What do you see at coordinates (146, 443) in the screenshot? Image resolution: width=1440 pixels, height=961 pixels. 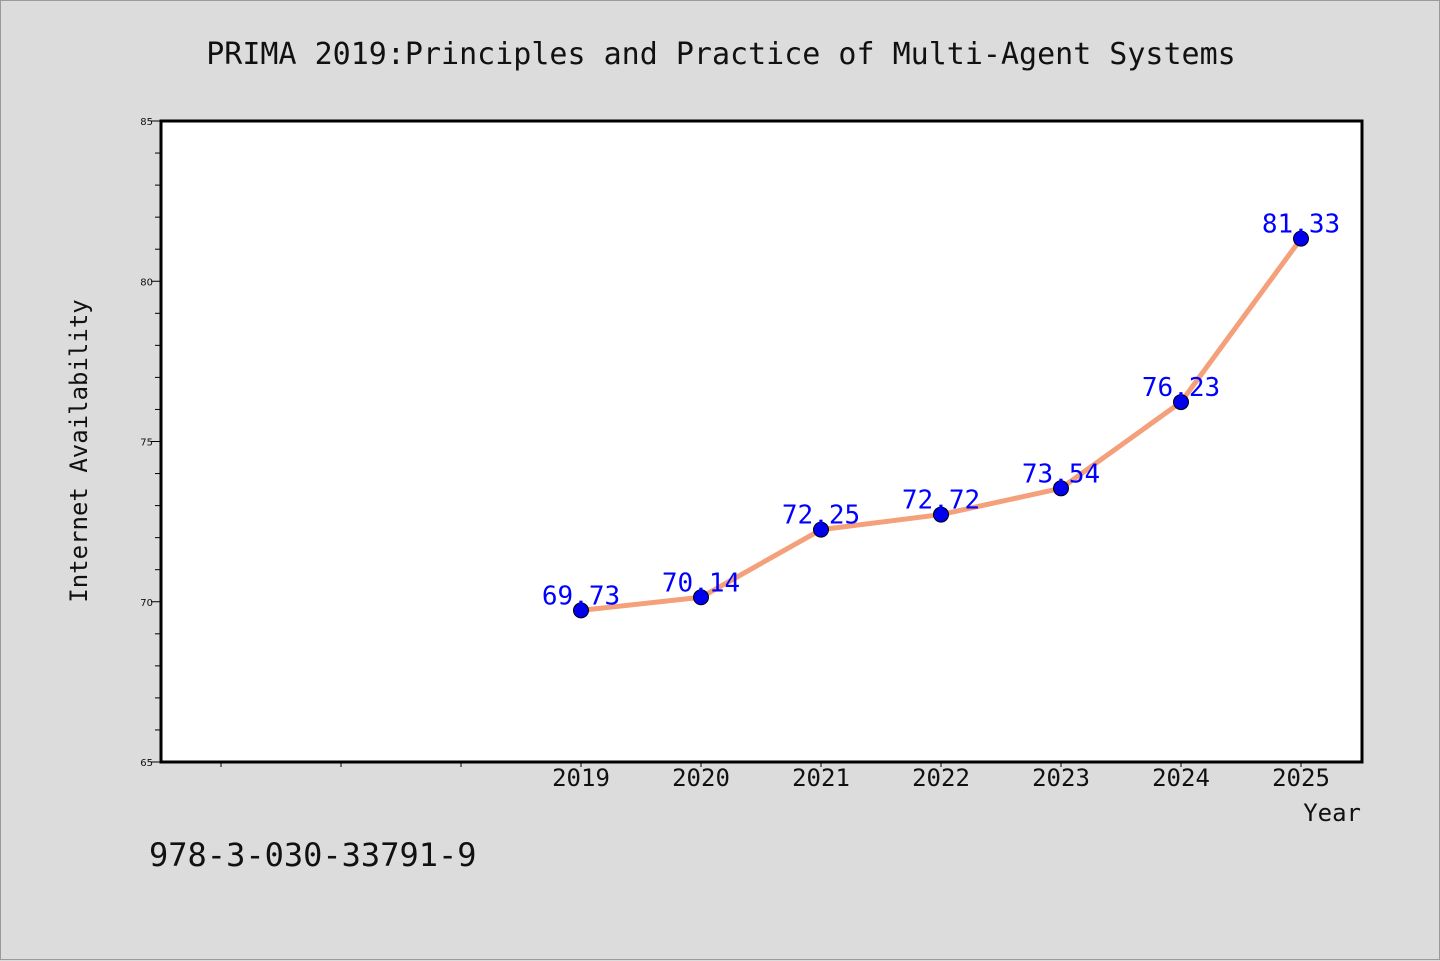 I see `y-tick-label: 75` at bounding box center [146, 443].